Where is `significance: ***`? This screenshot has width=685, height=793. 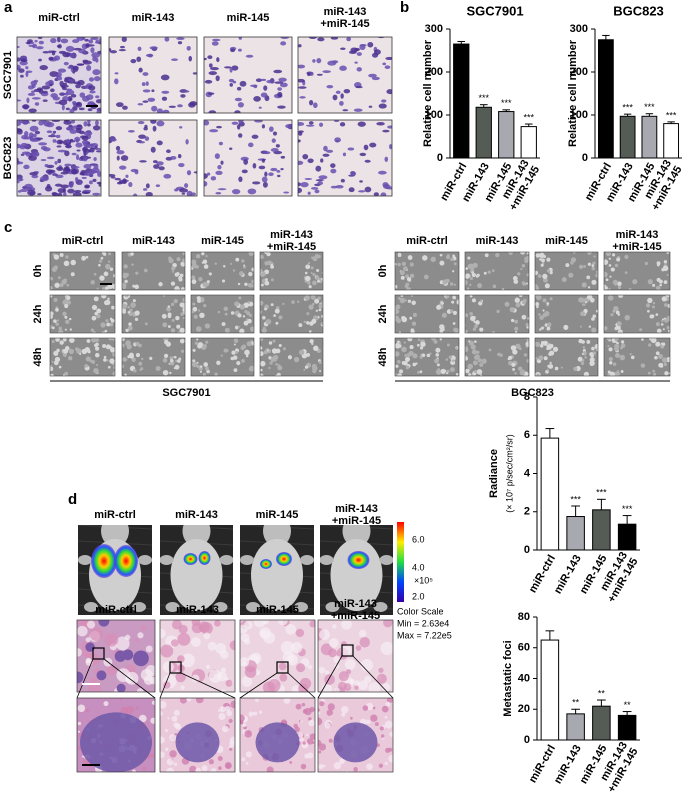 significance: *** is located at coordinates (601, 493).